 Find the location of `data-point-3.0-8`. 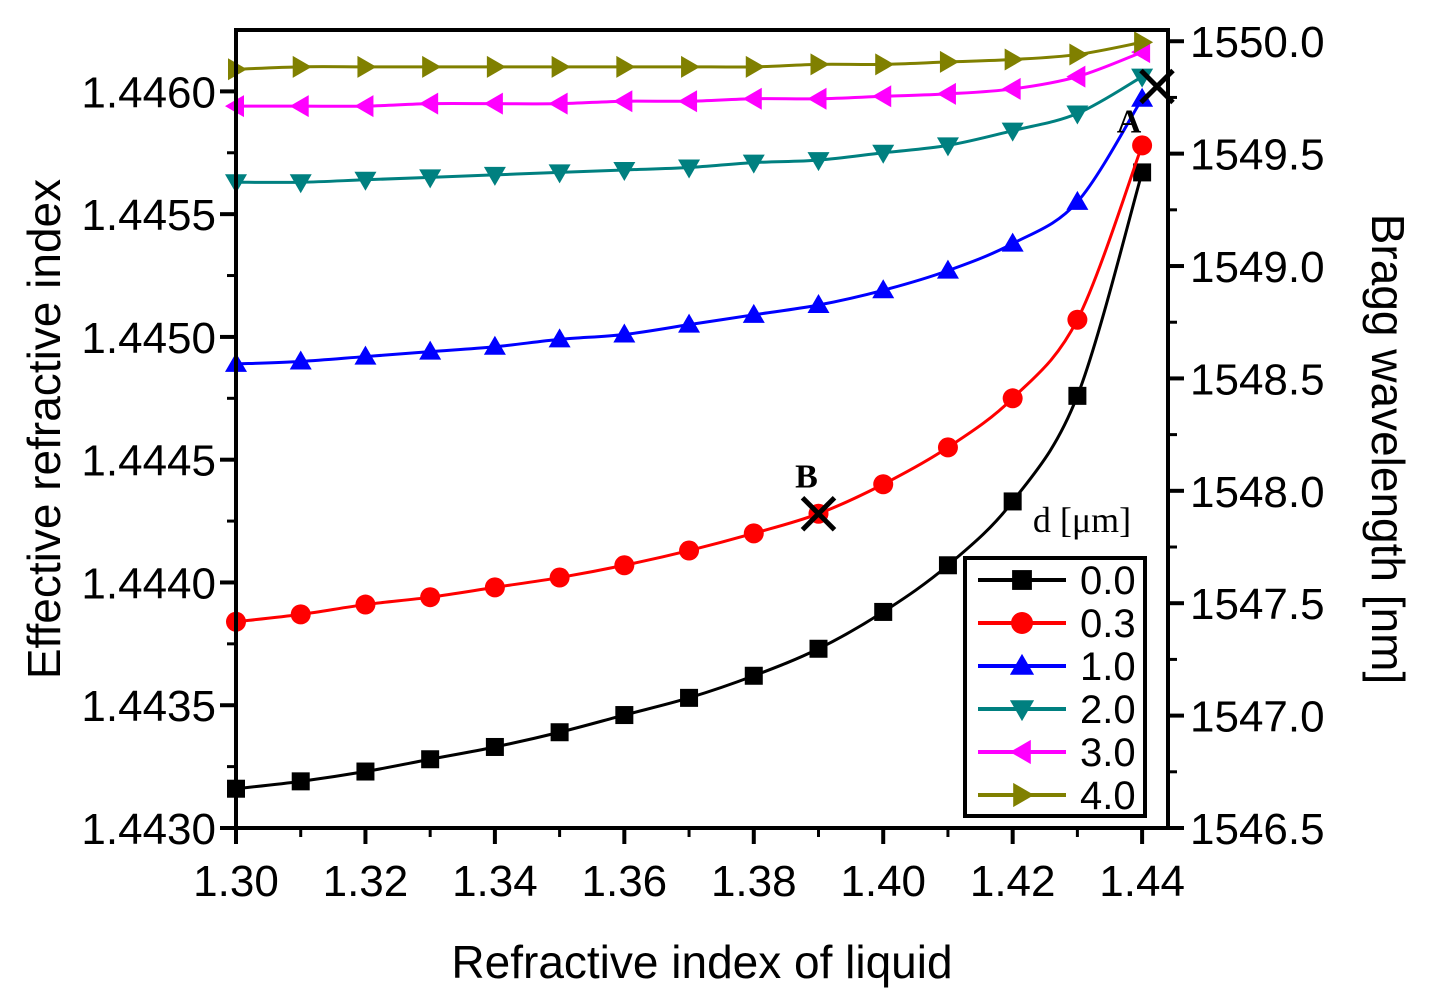

data-point-3.0-8 is located at coordinates (752, 98).